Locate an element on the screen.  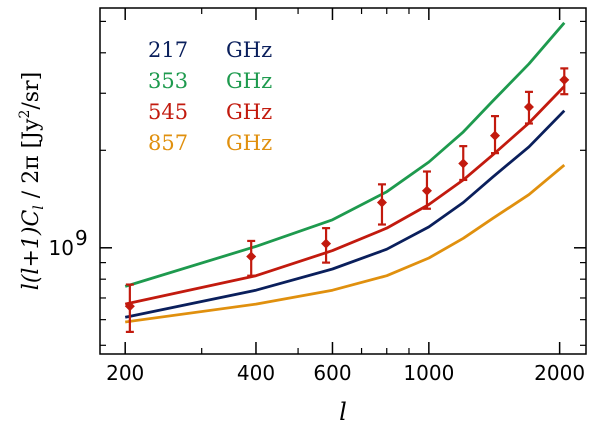
x-tick-label: 600 is located at coordinates (332, 373).